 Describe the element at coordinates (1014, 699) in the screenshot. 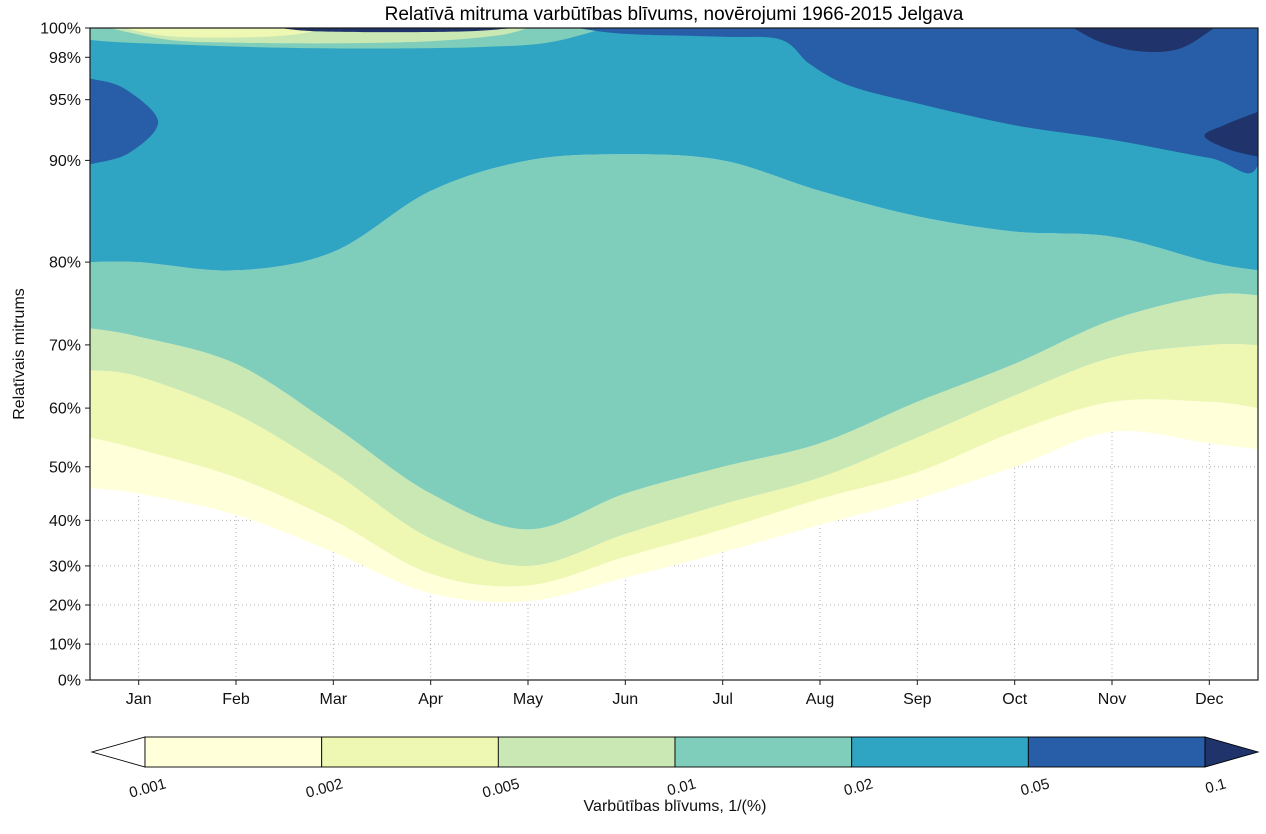

I see `x-tick-label: Oct` at that location.